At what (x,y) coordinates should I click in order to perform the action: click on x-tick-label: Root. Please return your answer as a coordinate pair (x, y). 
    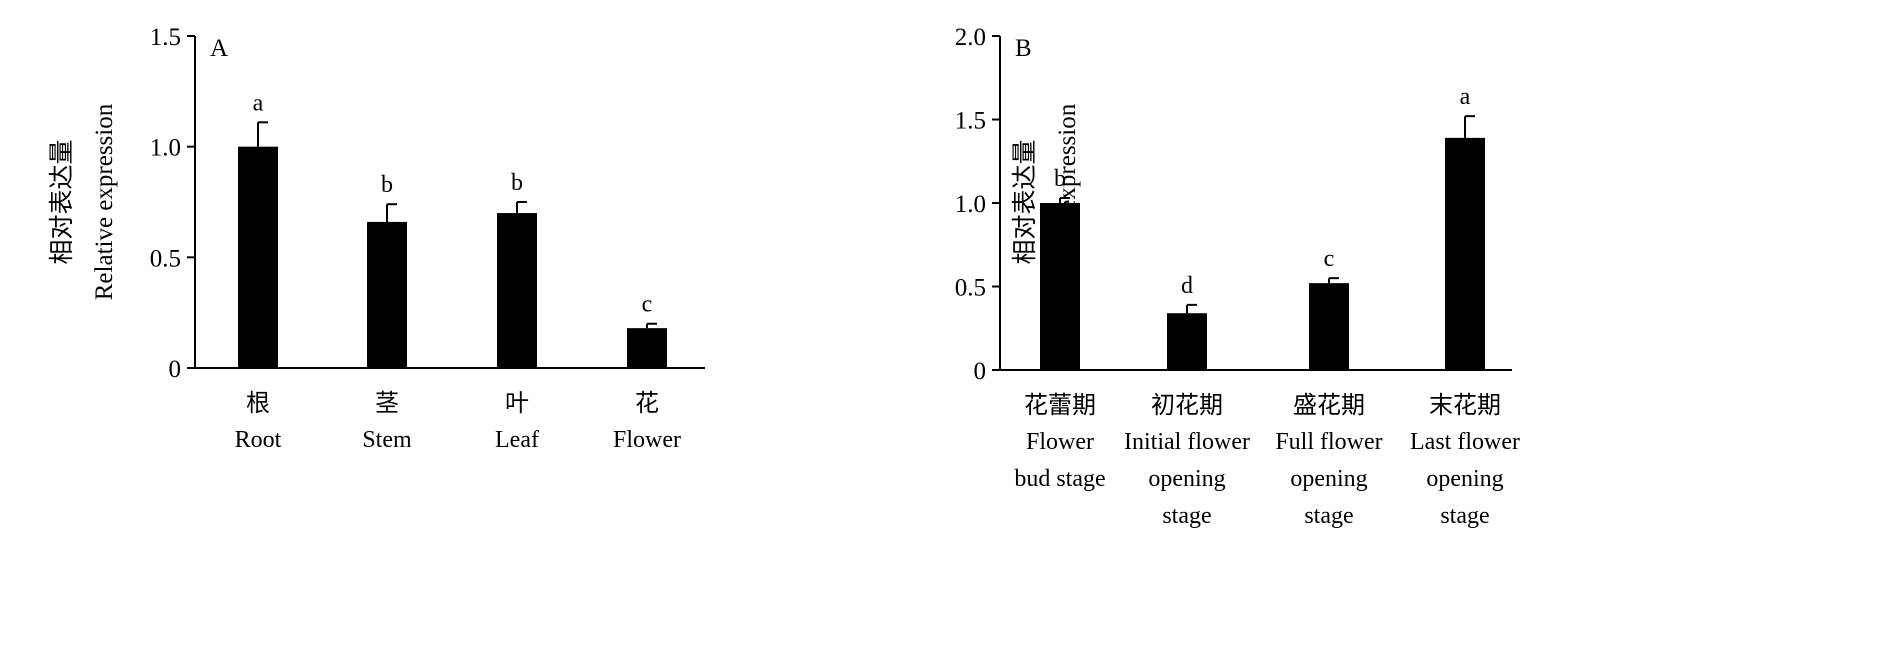
    Looking at the image, I should click on (258, 440).